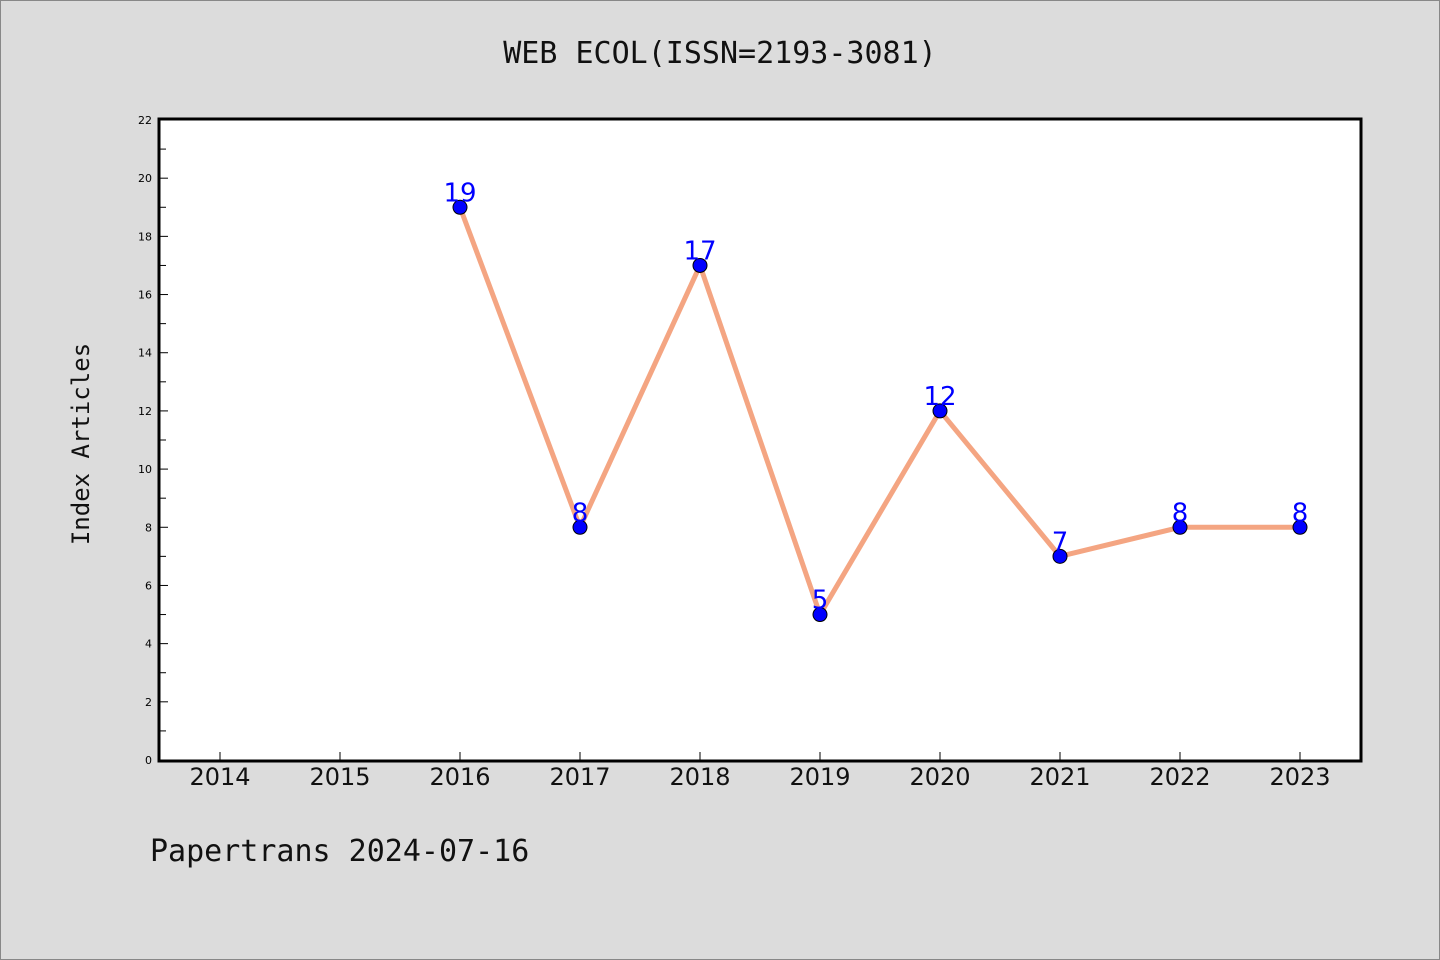 The width and height of the screenshot is (1440, 960). Describe the element at coordinates (720, 53) in the screenshot. I see `chart-title: WEB ECOL(ISSN=2193-3081)` at that location.